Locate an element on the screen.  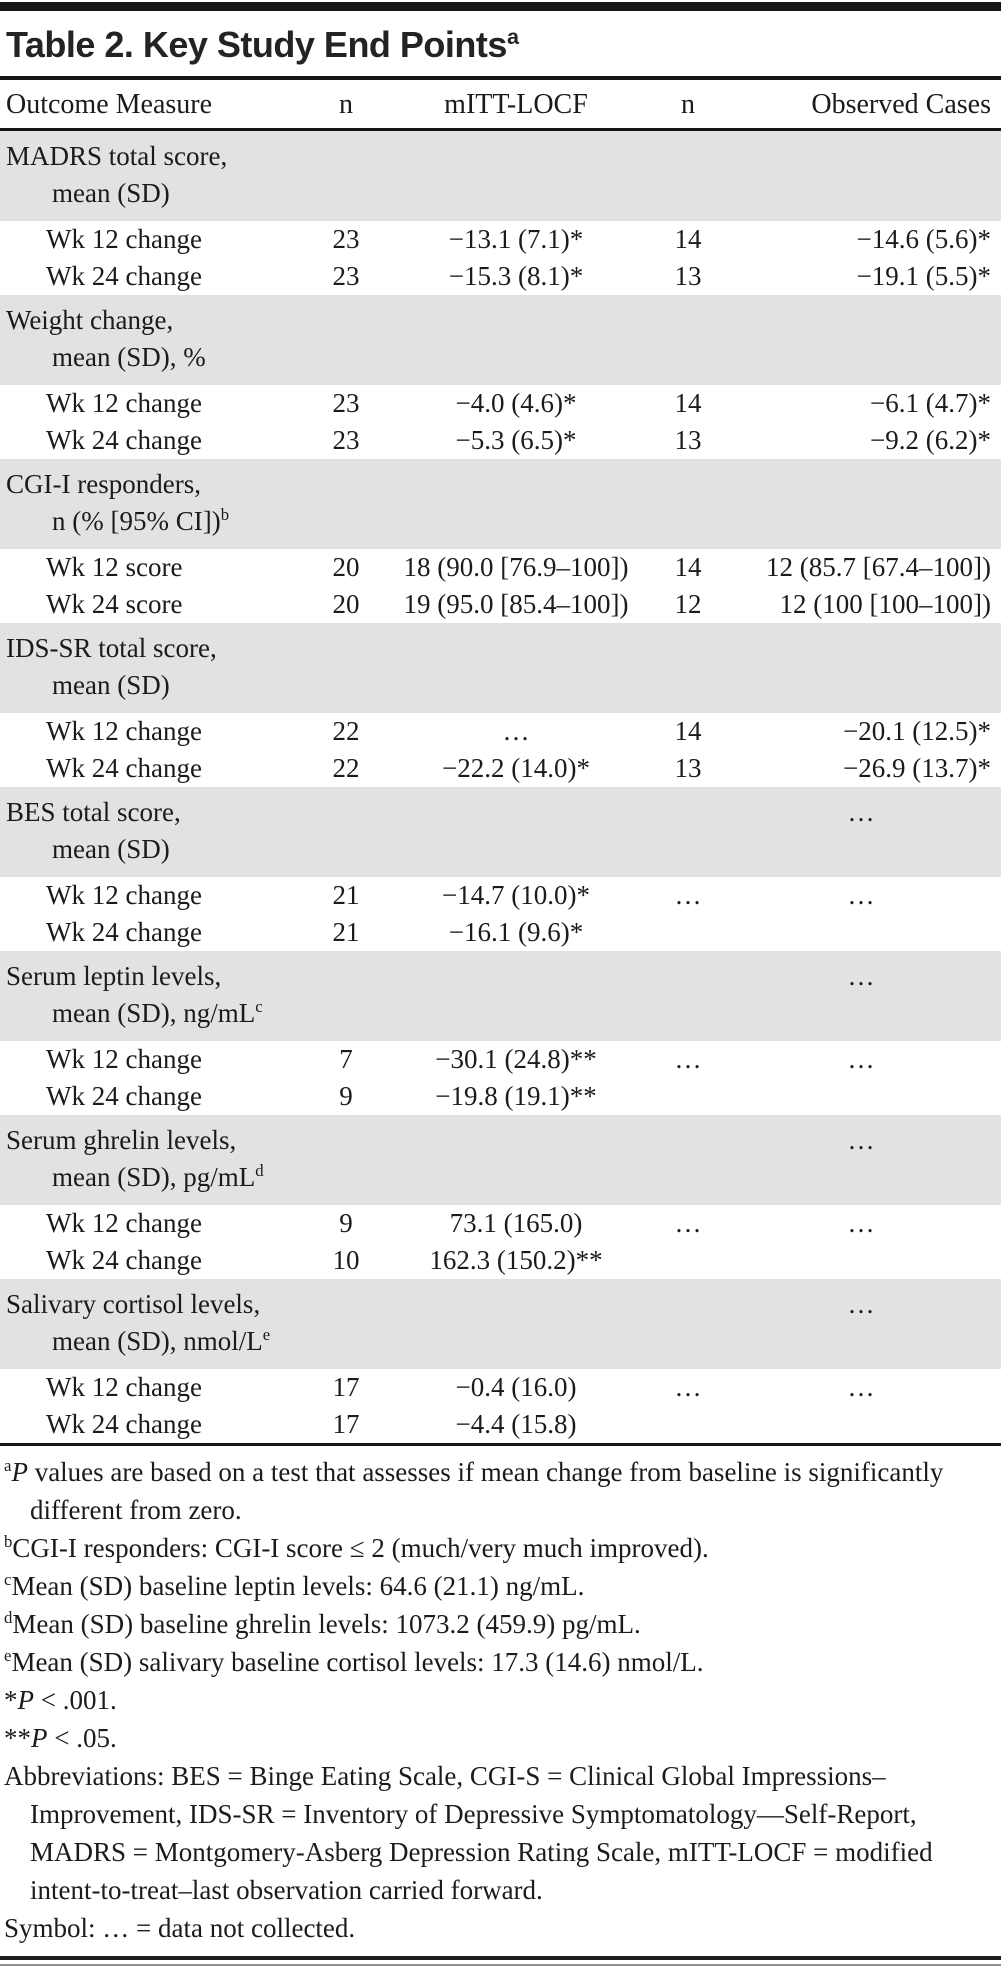
mitt-locf-value-cell: −22.2 (14.0)* is located at coordinates (516, 768).